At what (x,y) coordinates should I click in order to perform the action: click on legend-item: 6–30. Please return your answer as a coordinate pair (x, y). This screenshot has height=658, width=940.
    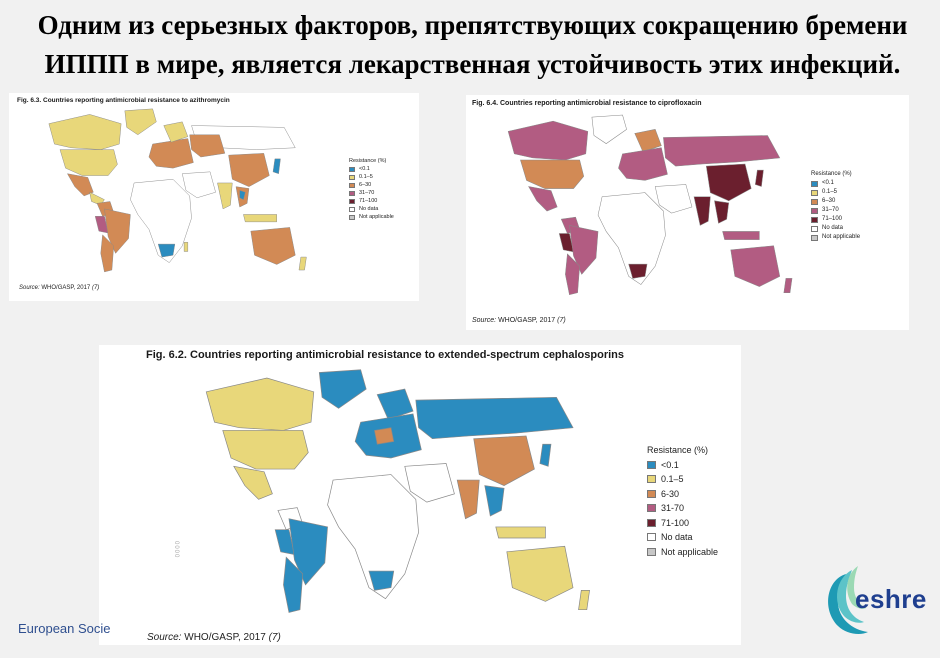
    Looking at the image, I should click on (835, 201).